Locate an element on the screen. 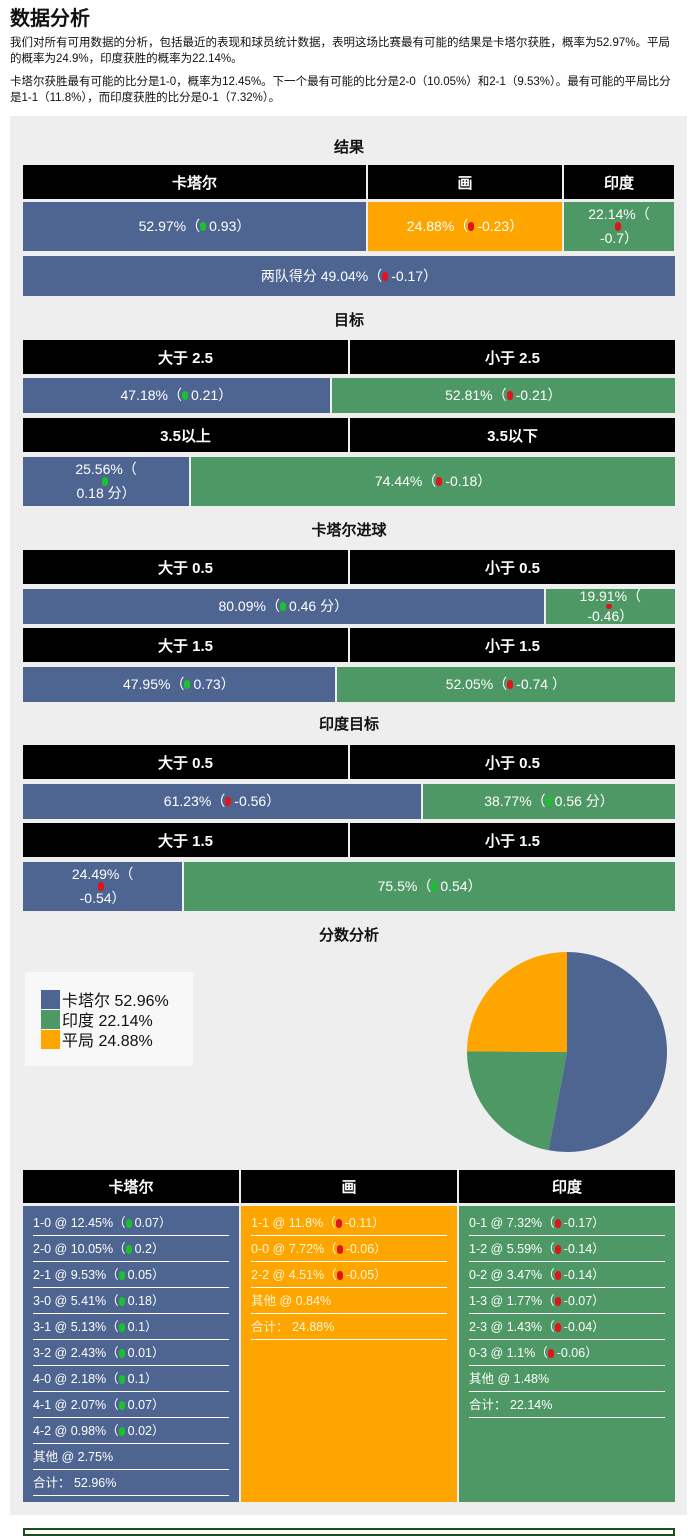 Image resolution: width=693 pixels, height=1536 pixels. delta-text: 0.02） is located at coordinates (146, 1431).